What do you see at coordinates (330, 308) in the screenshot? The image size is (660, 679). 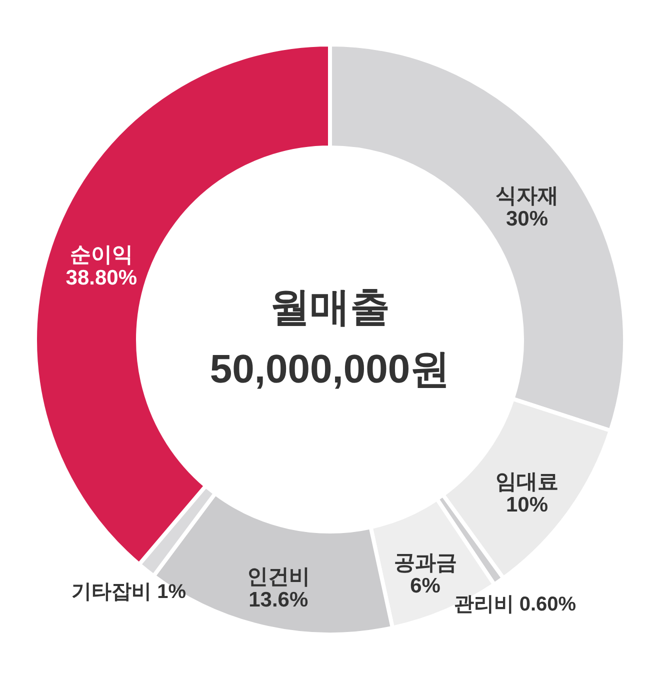 I see `text: 월매출` at bounding box center [330, 308].